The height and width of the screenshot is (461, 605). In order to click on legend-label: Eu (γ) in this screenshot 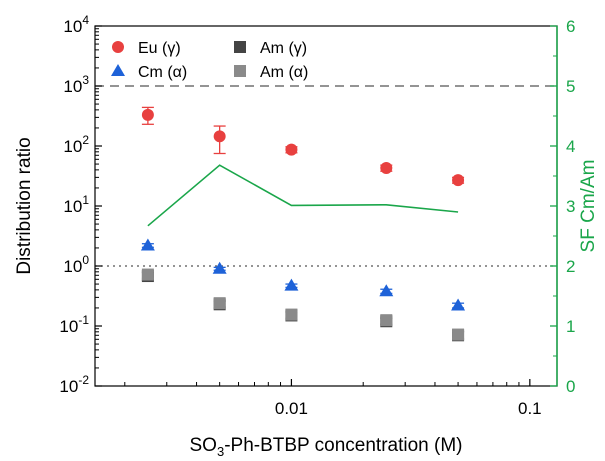, I will do `click(159, 48)`.